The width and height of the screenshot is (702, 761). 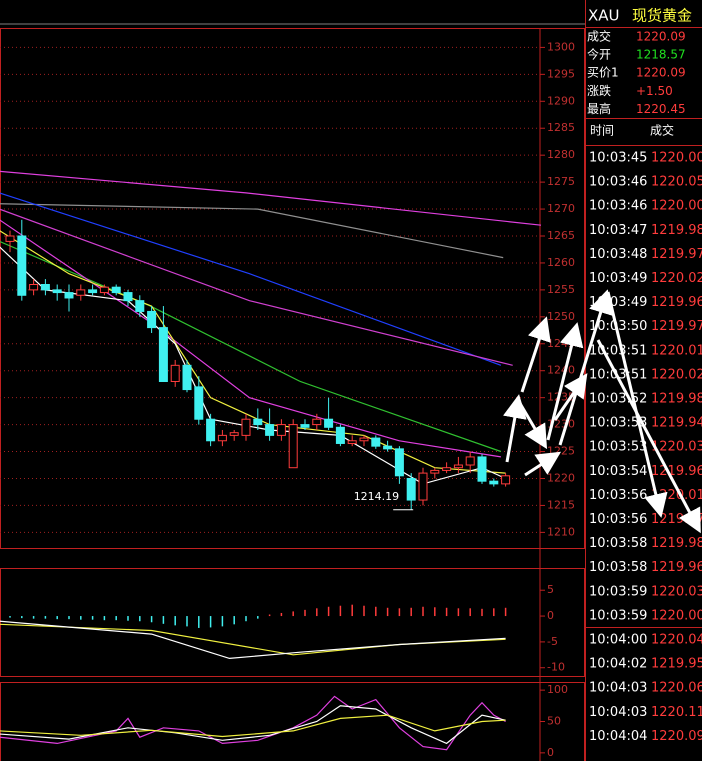 What do you see at coordinates (661, 55) in the screenshot?
I see `quote-value: 1218.57` at bounding box center [661, 55].